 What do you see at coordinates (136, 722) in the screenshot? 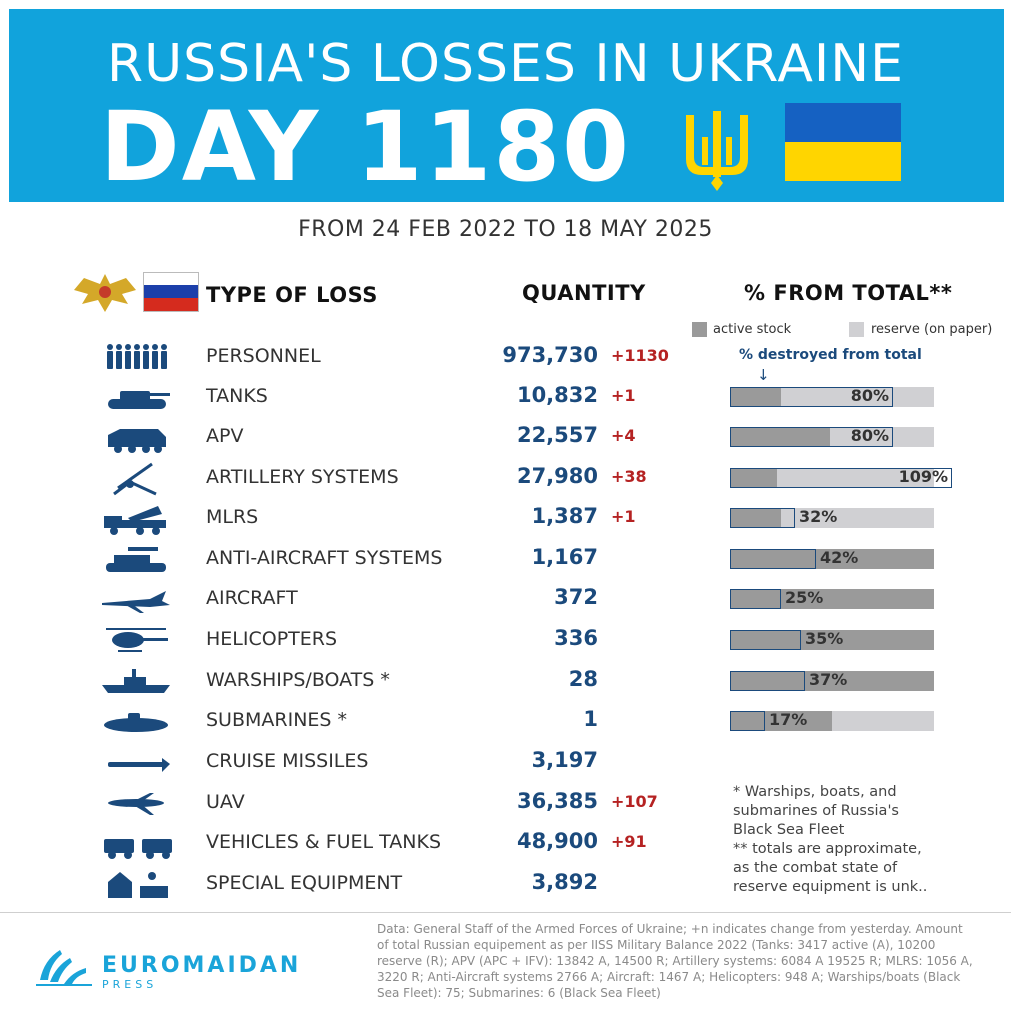
I see `submarine-icon` at bounding box center [136, 722].